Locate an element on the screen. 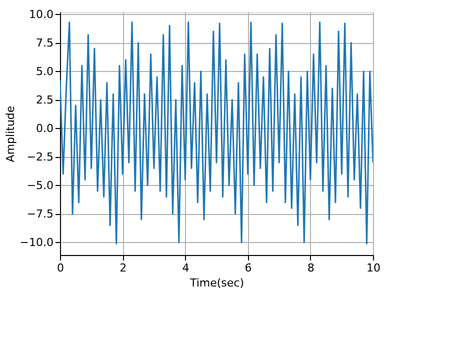  x-tick-label: 0 is located at coordinates (60, 268).